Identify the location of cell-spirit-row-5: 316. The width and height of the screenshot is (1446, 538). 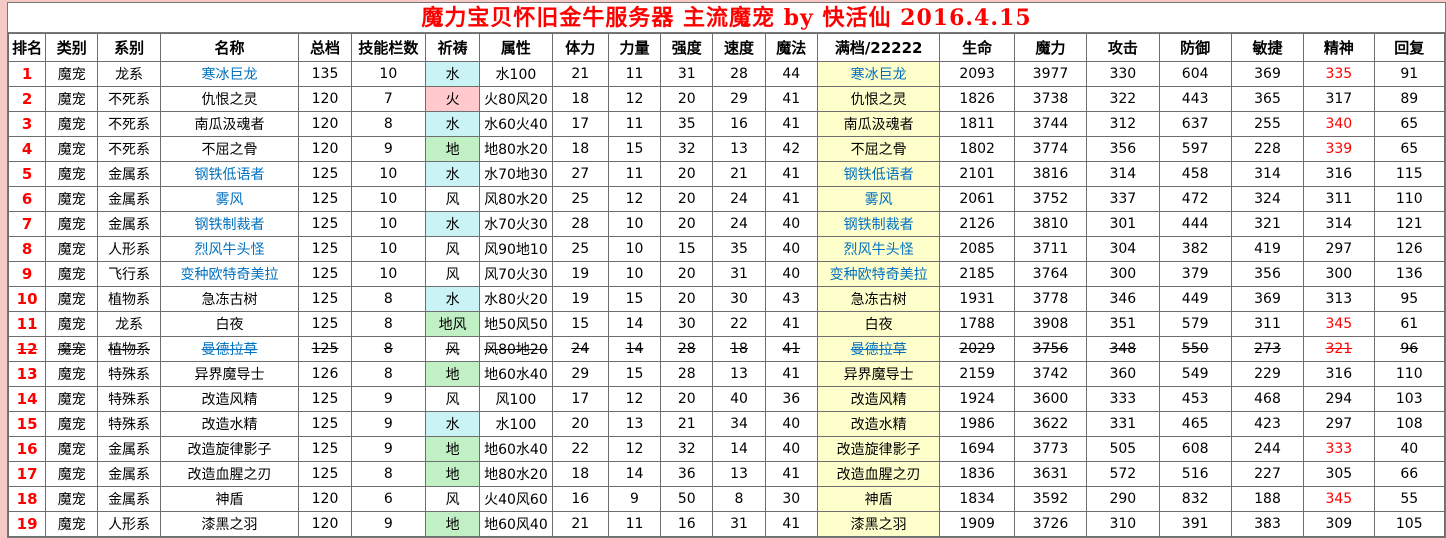
(1339, 174).